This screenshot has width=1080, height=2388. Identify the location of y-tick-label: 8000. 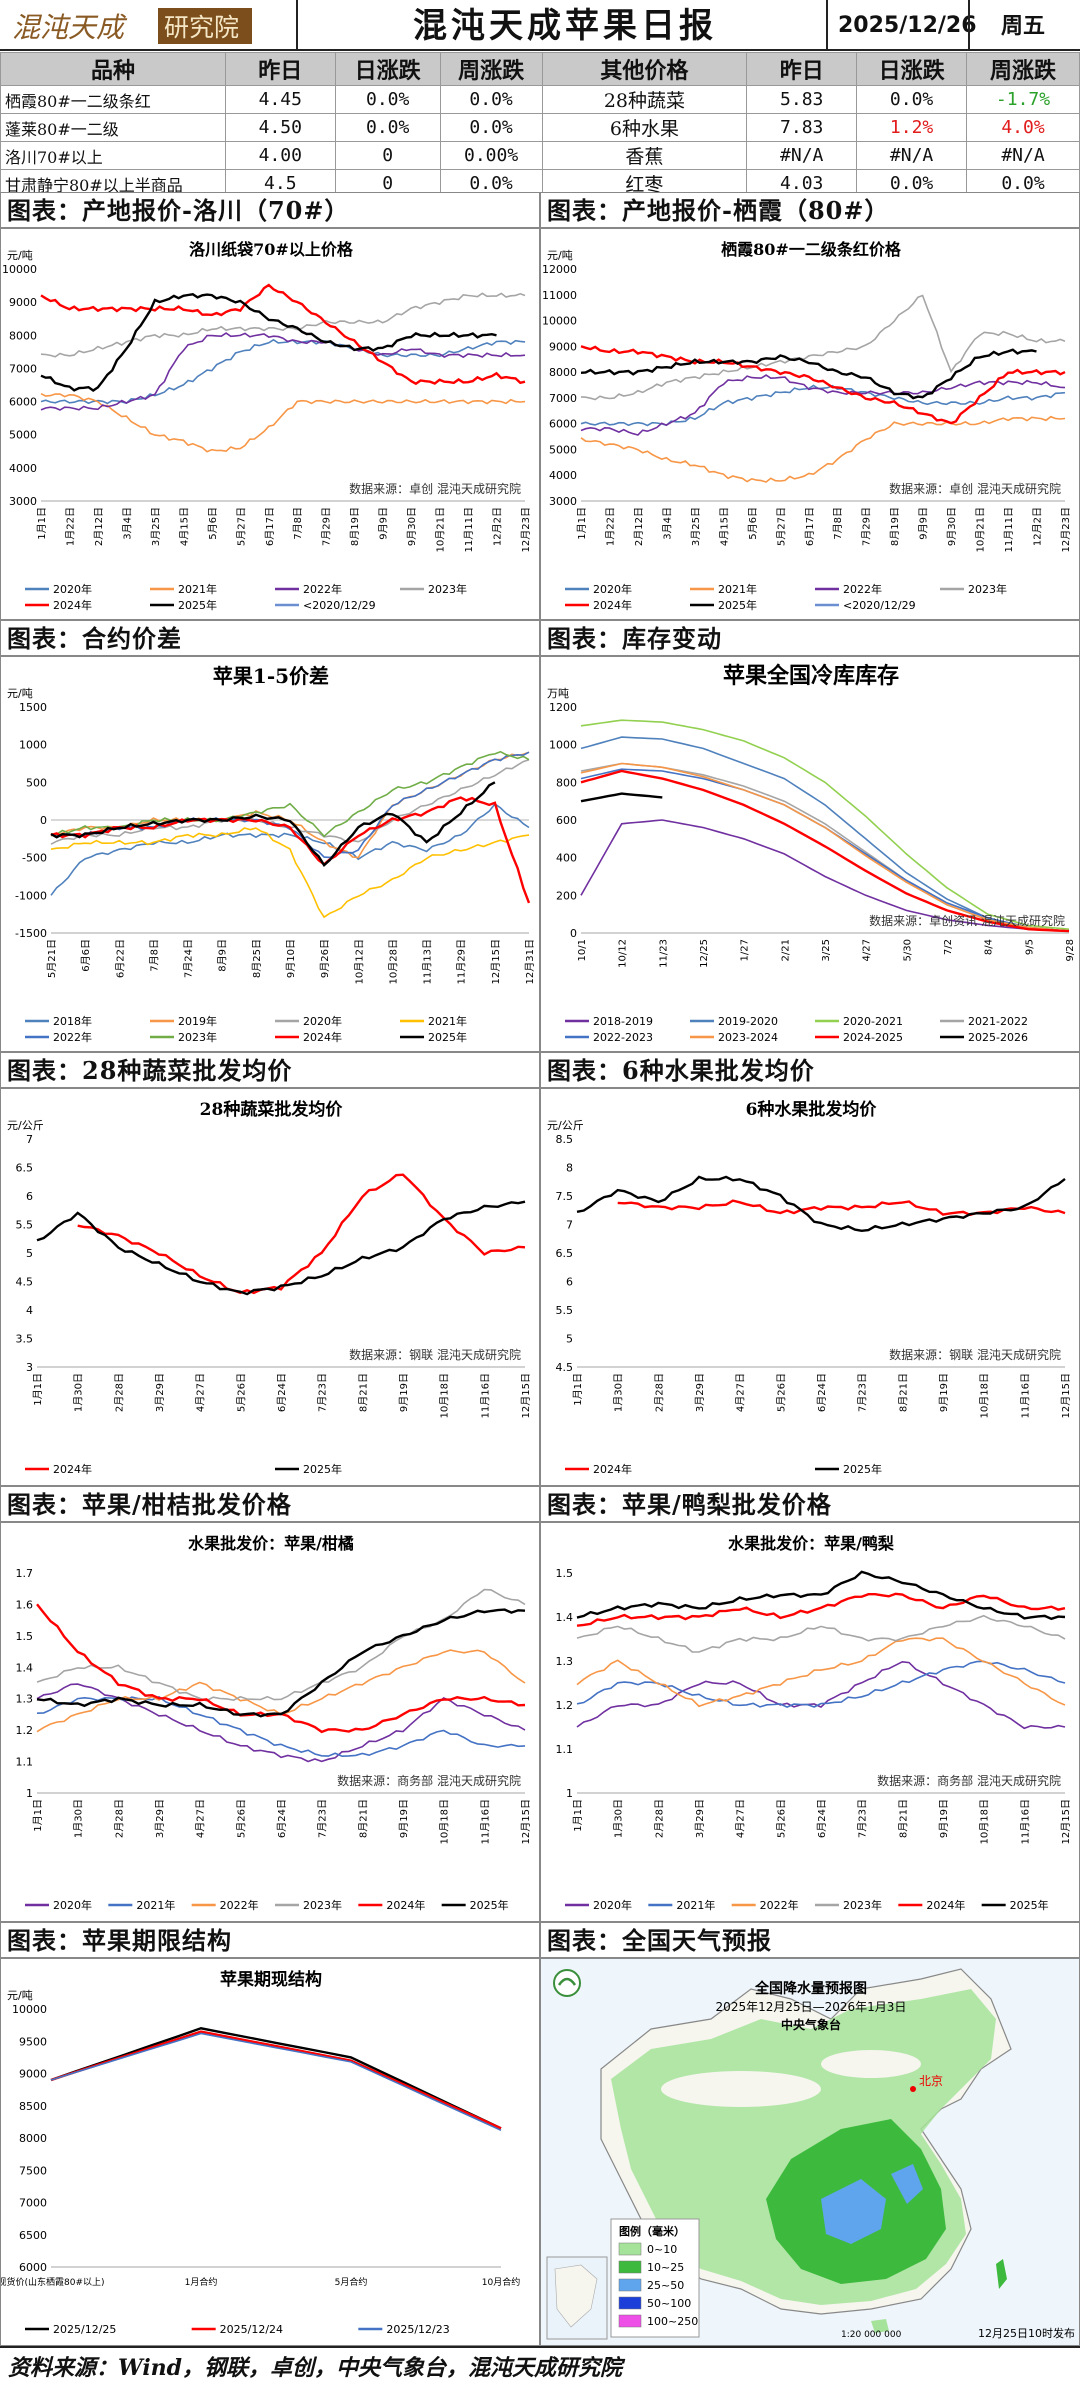
(33, 2138).